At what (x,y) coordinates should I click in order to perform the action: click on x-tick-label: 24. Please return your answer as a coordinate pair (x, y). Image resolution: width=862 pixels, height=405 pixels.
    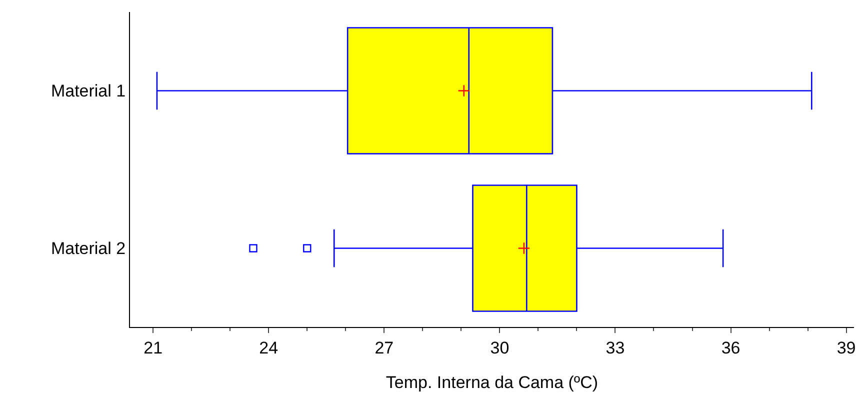
    Looking at the image, I should click on (268, 348).